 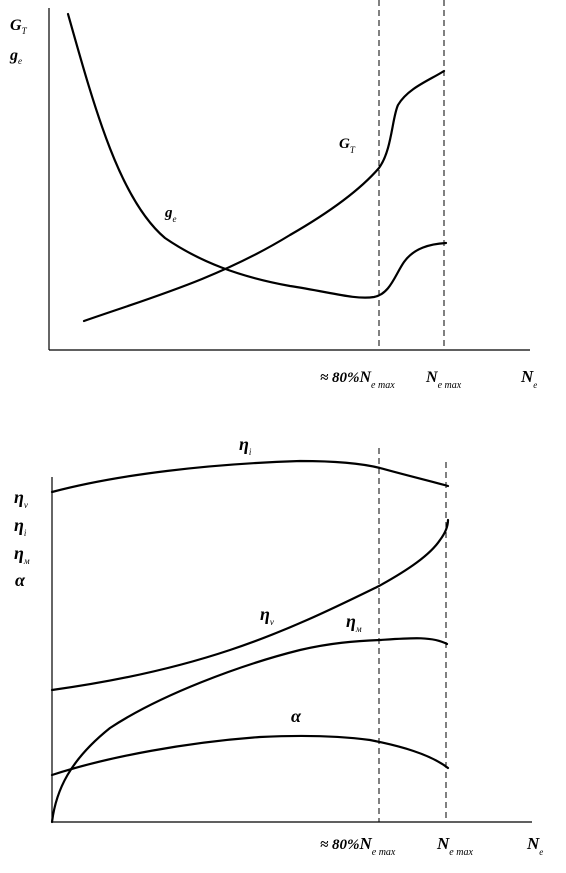 I want to click on bottom-ylabel-3: ηм, so click(x=22, y=554).